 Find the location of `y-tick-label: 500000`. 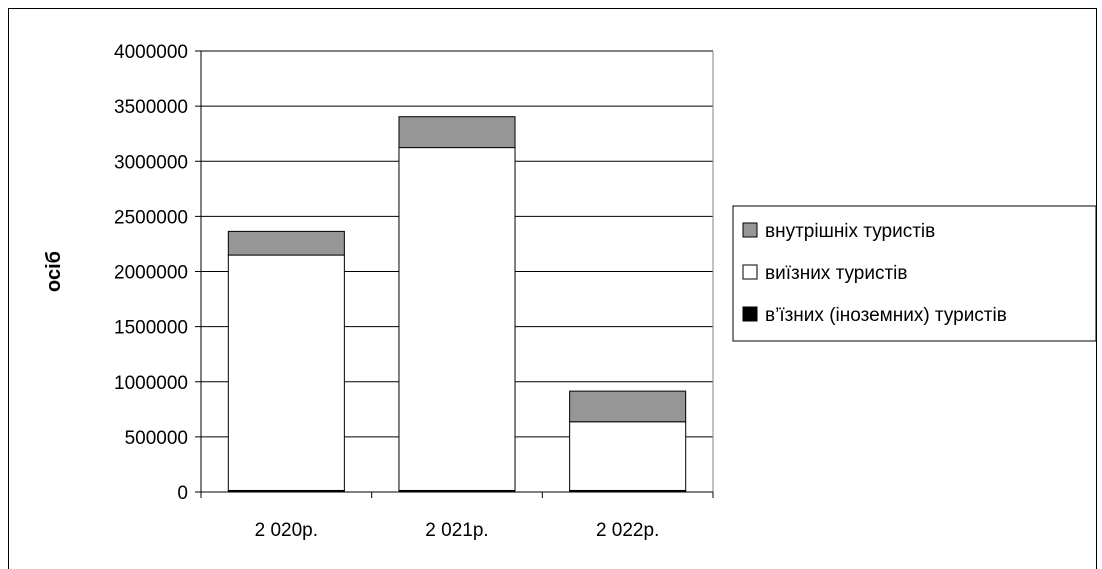

y-tick-label: 500000 is located at coordinates (156, 438).